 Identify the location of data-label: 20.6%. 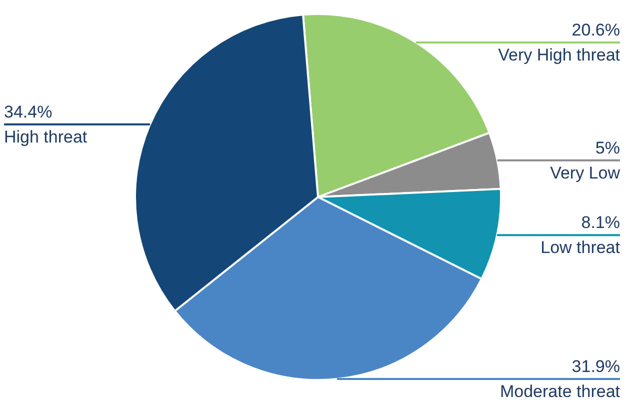
(596, 30).